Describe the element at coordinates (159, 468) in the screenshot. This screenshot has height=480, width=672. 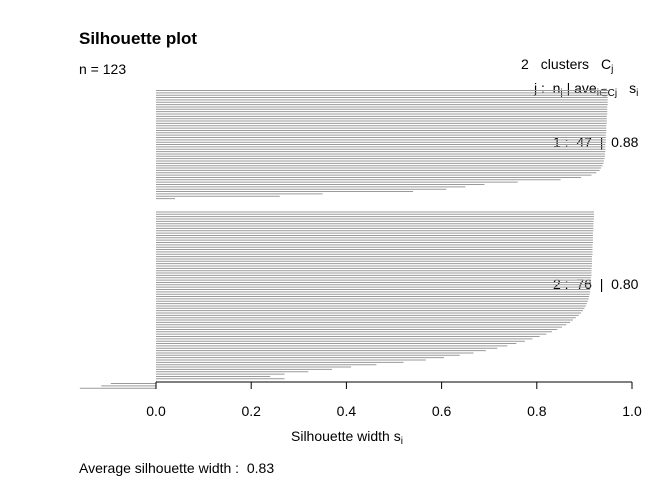
I see `average-label: Average silhouette width :` at that location.